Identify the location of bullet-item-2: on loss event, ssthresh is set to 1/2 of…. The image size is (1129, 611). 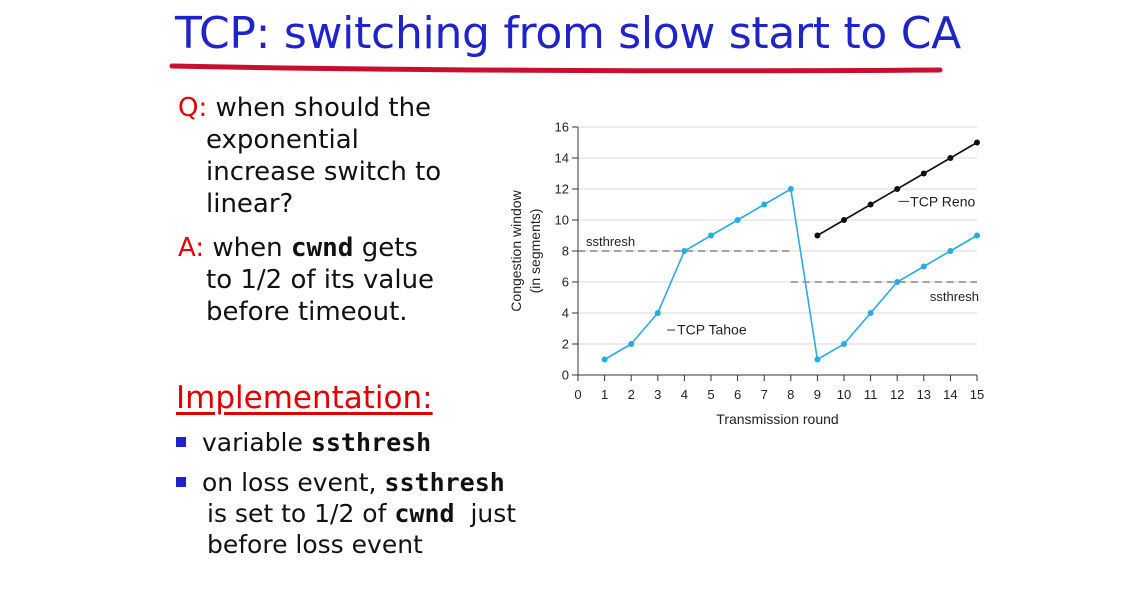
(346, 513).